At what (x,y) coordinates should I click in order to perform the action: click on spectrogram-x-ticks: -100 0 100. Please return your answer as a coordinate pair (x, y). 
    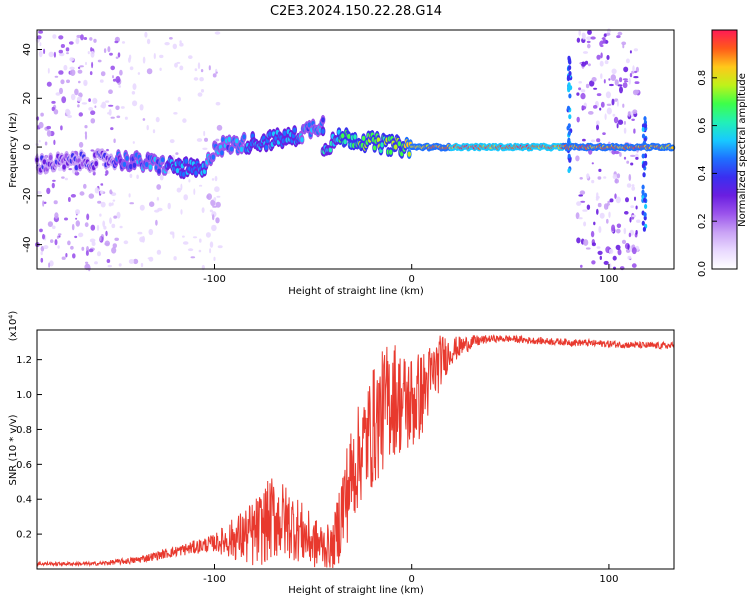
    Looking at the image, I should click on (410, 274).